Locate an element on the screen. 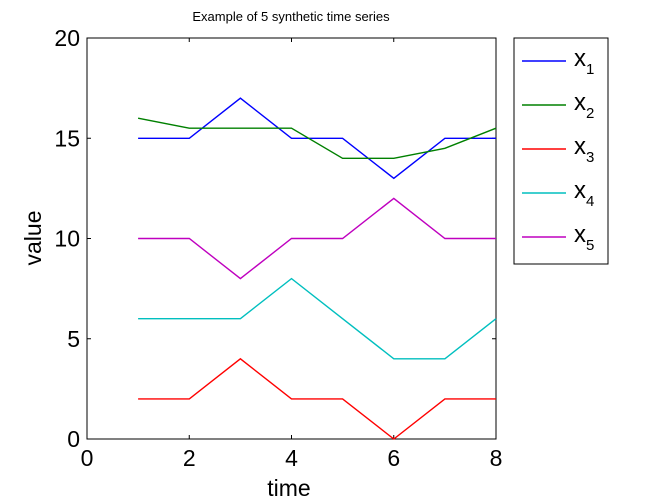 The width and height of the screenshot is (672, 504). x-tick-label: 8 is located at coordinates (496, 458).